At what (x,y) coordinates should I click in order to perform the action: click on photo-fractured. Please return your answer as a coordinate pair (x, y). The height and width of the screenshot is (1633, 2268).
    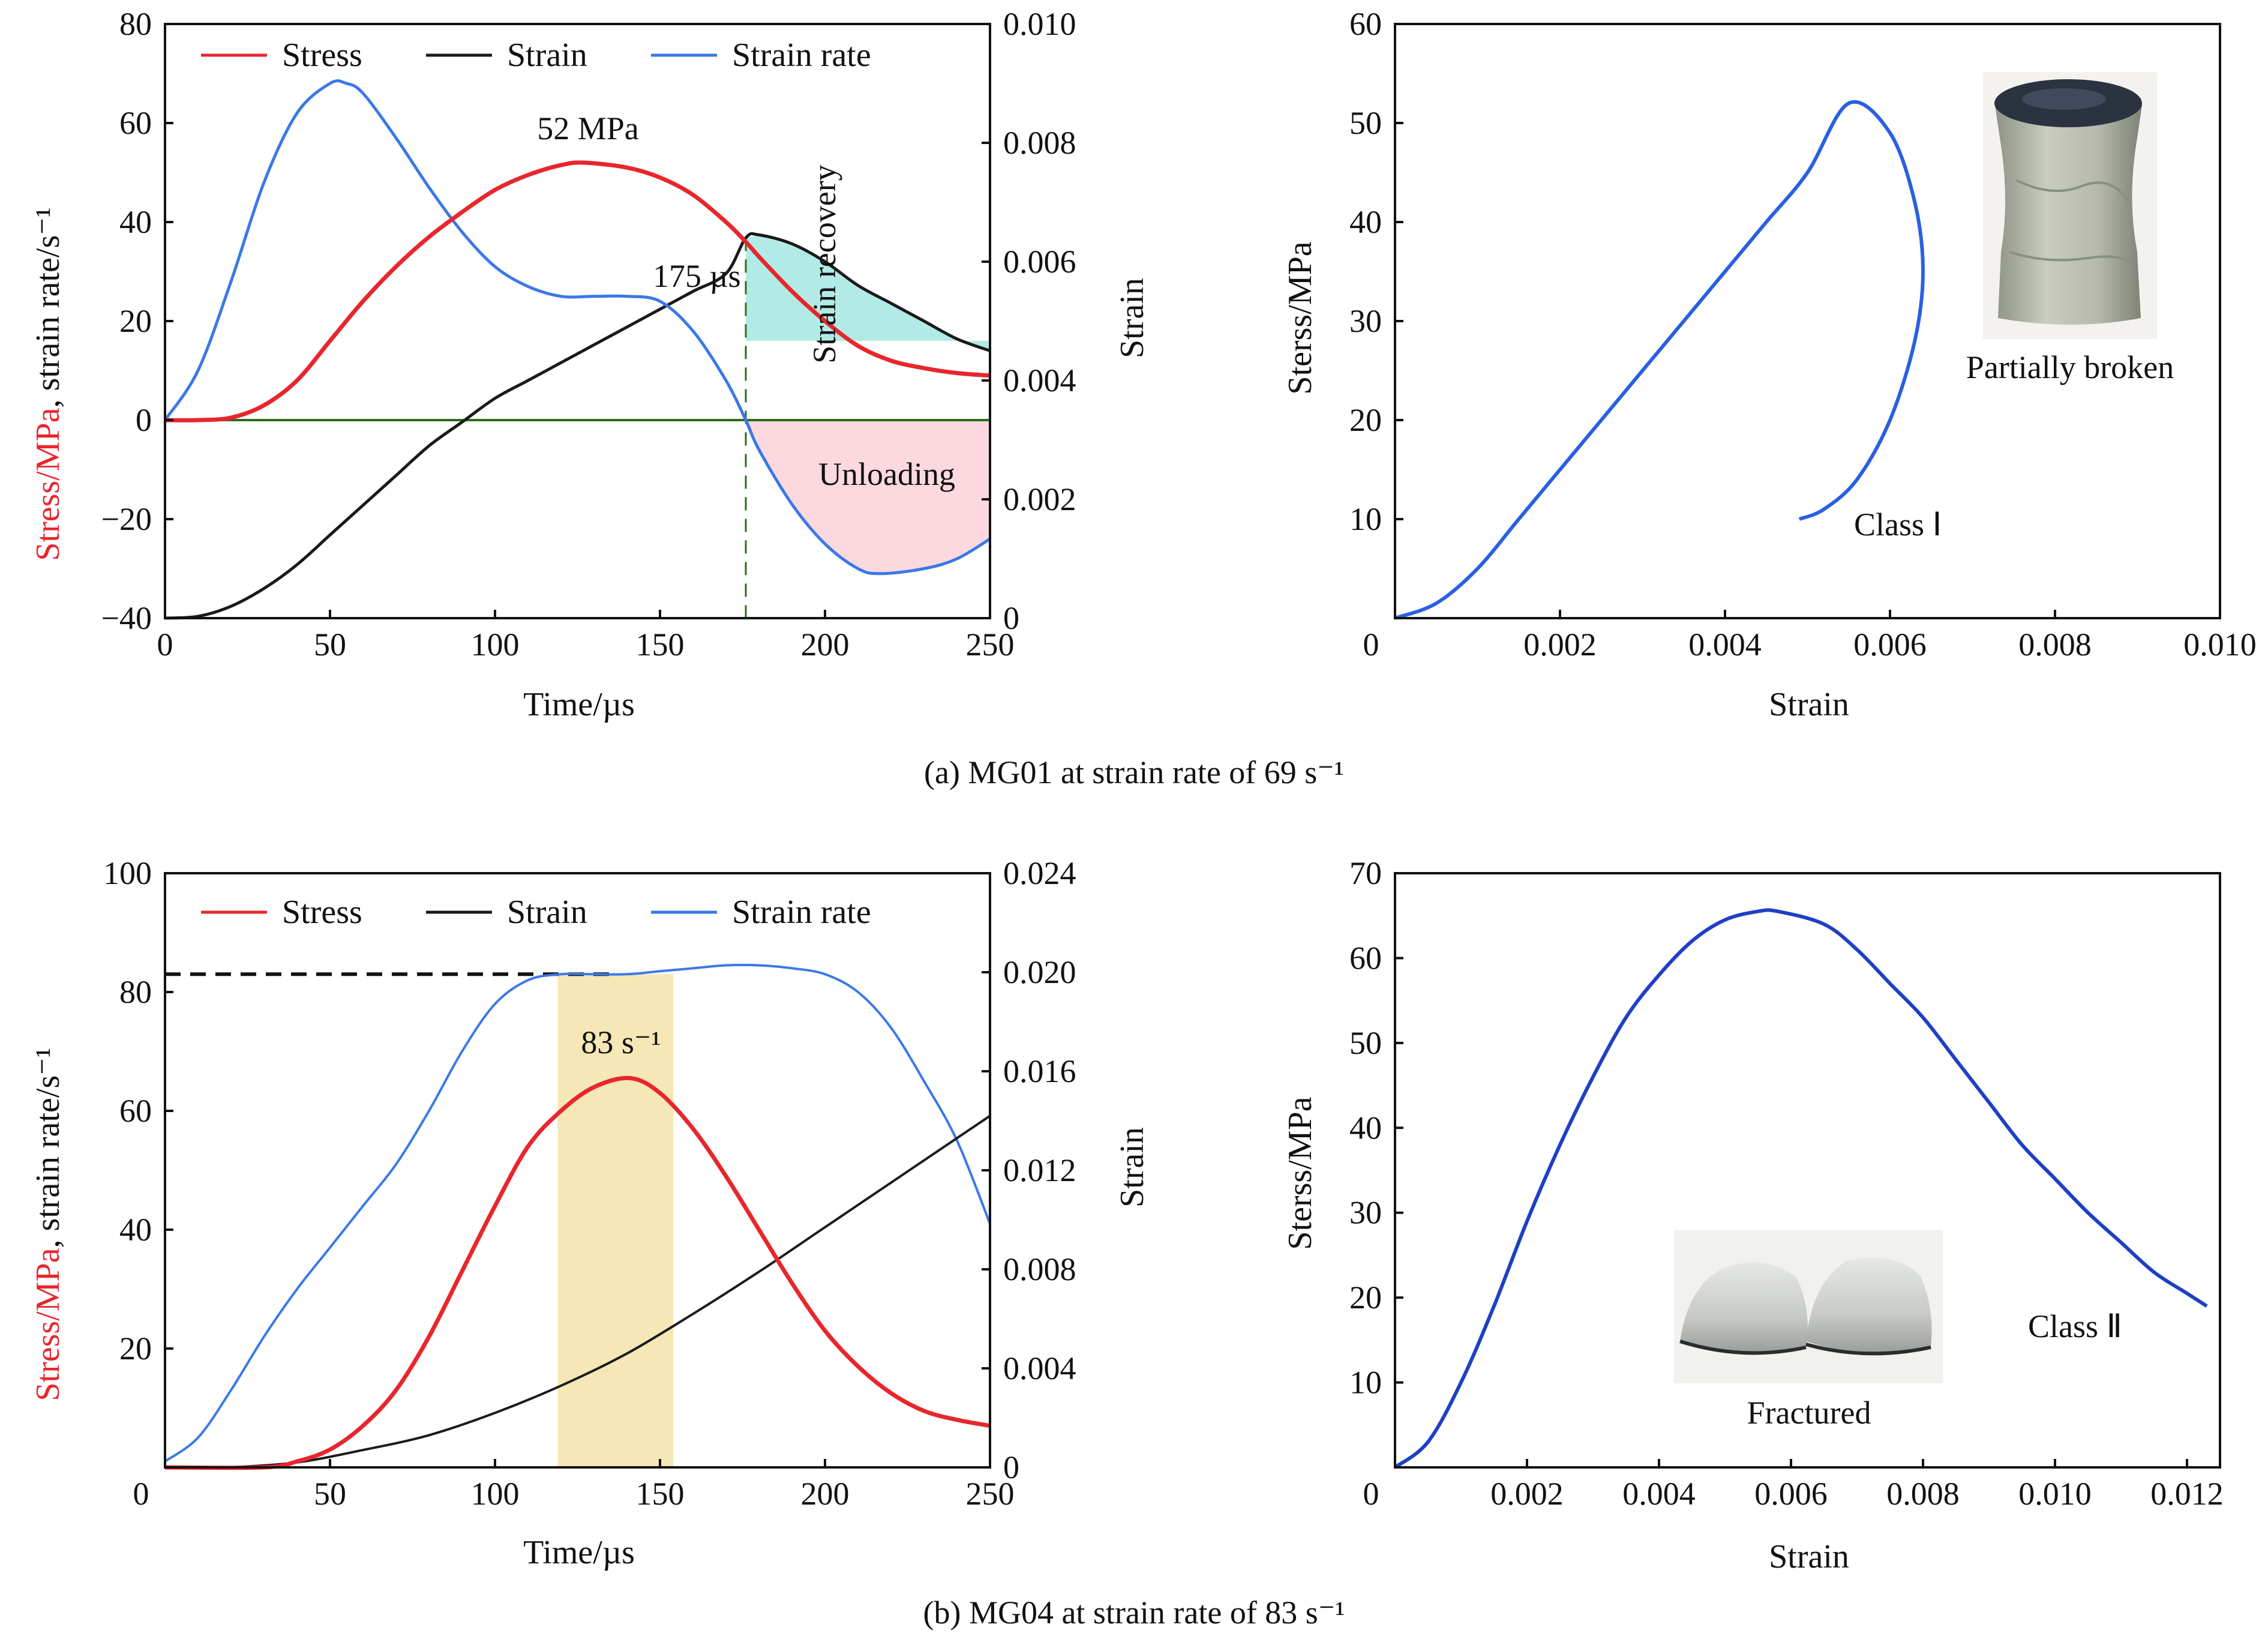
    Looking at the image, I should click on (1809, 1306).